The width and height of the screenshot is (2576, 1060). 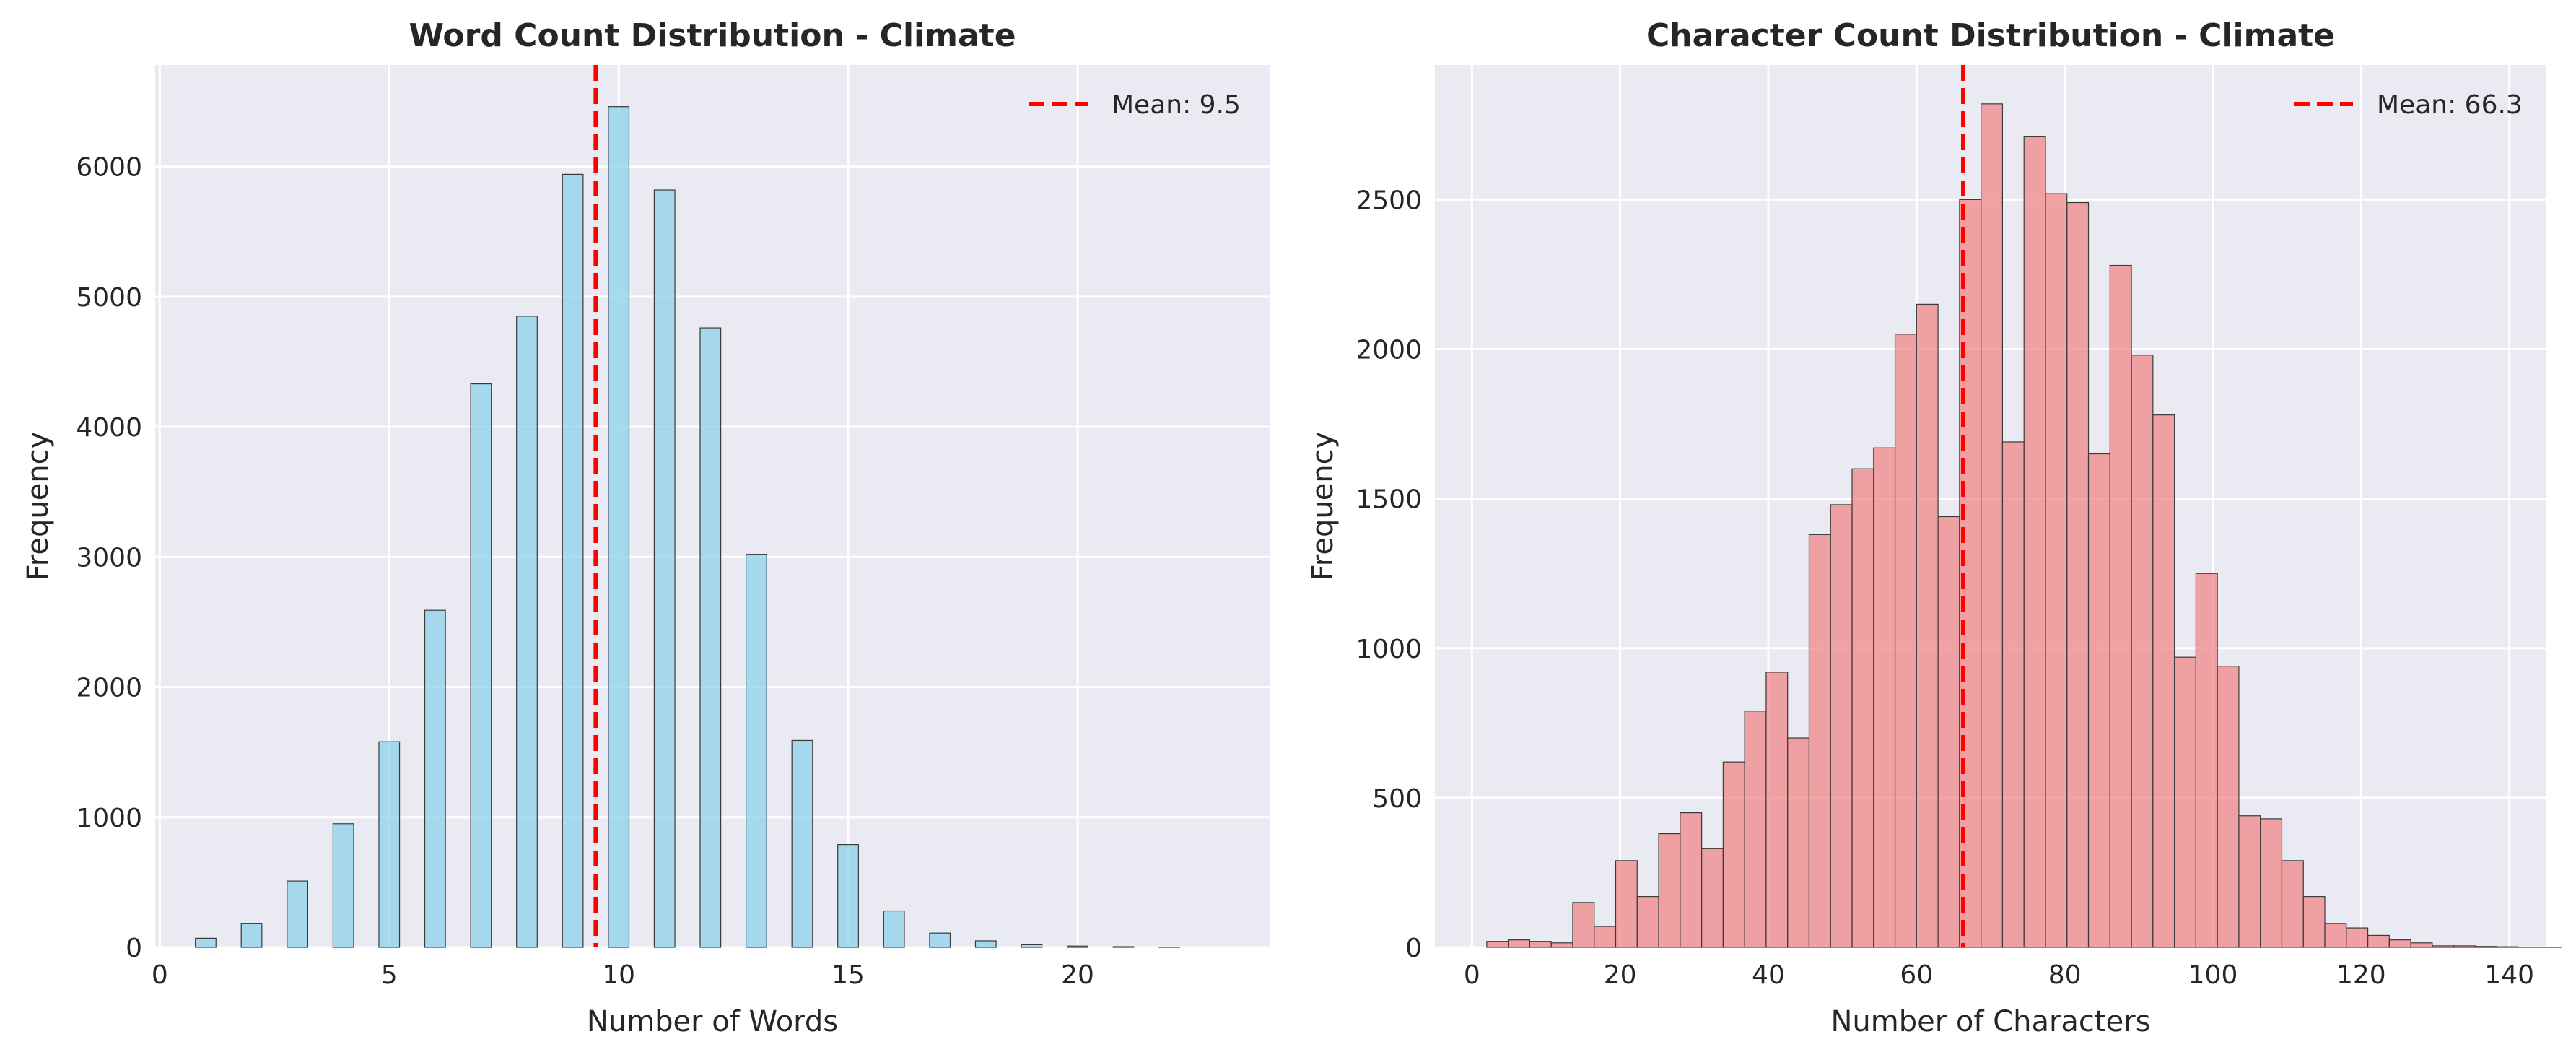 What do you see at coordinates (1323, 506) in the screenshot?
I see `character-count-y-label: Frequency` at bounding box center [1323, 506].